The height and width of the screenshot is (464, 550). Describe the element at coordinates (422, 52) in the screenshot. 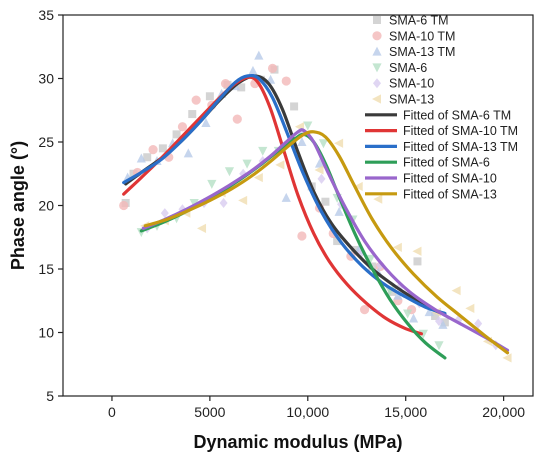

I see `legend-label: SMA-13 TM` at that location.